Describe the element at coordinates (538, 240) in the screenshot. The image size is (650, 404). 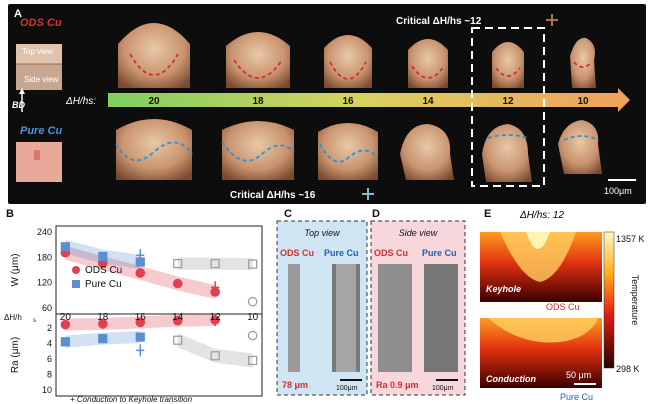
I see `keyhole-cavity` at that location.